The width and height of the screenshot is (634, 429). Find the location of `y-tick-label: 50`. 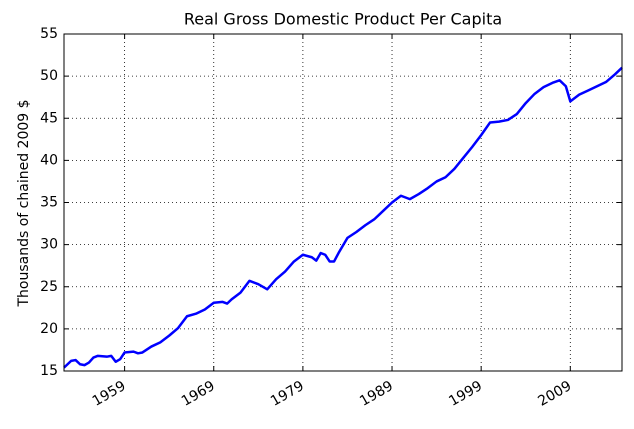

y-tick-label: 50 is located at coordinates (49, 76).